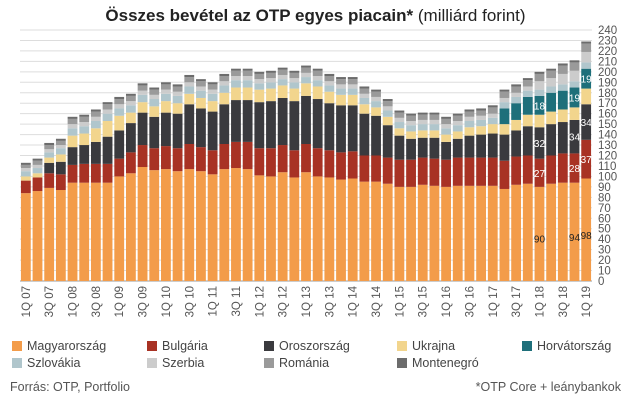 The image size is (631, 401). What do you see at coordinates (74, 301) in the screenshot?
I see `x-tick-label: 1Q 08` at bounding box center [74, 301].